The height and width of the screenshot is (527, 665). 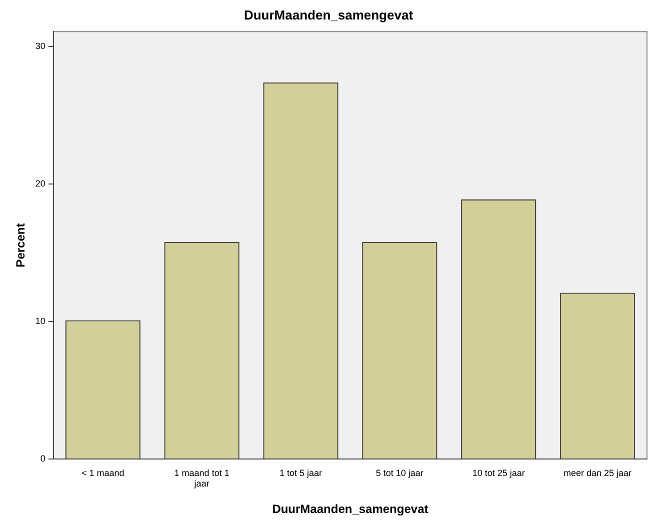 I want to click on y-tick-label: 10, so click(x=40, y=321).